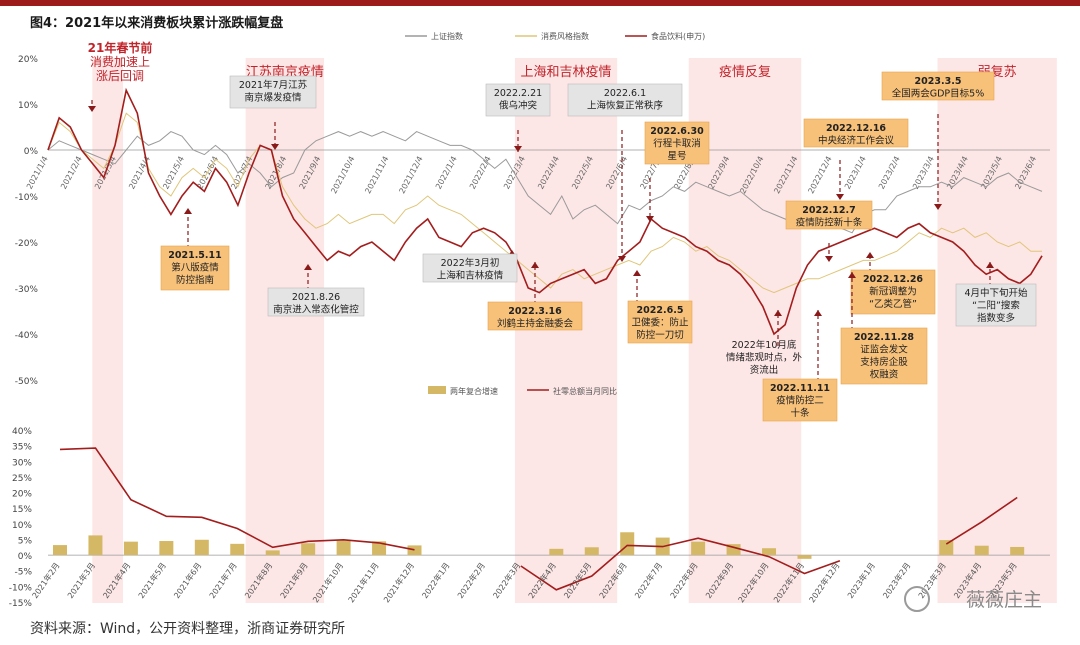 This screenshot has height=645, width=1080. I want to click on top-y-tick-label: 10%, so click(28, 106).